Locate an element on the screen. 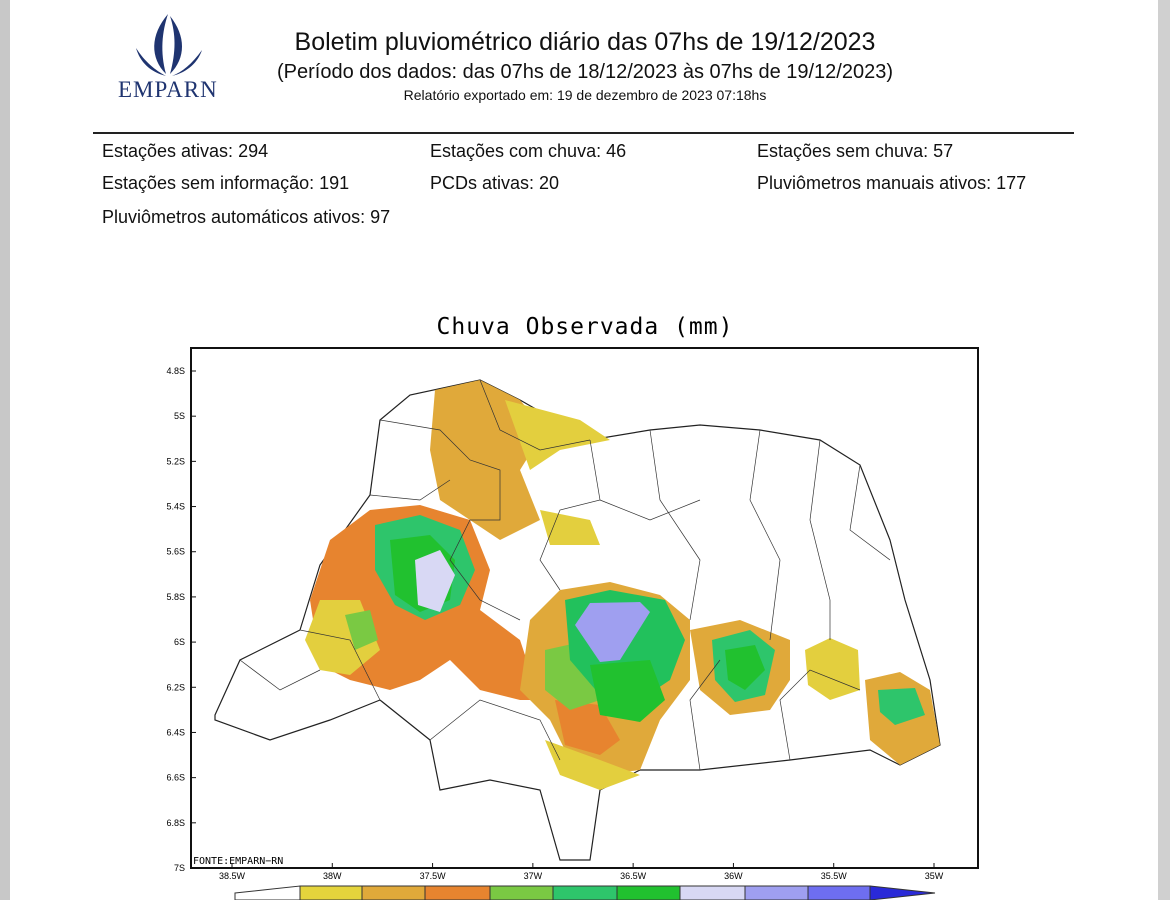 The height and width of the screenshot is (900, 1170). lon-label: 35W is located at coordinates (934, 876).